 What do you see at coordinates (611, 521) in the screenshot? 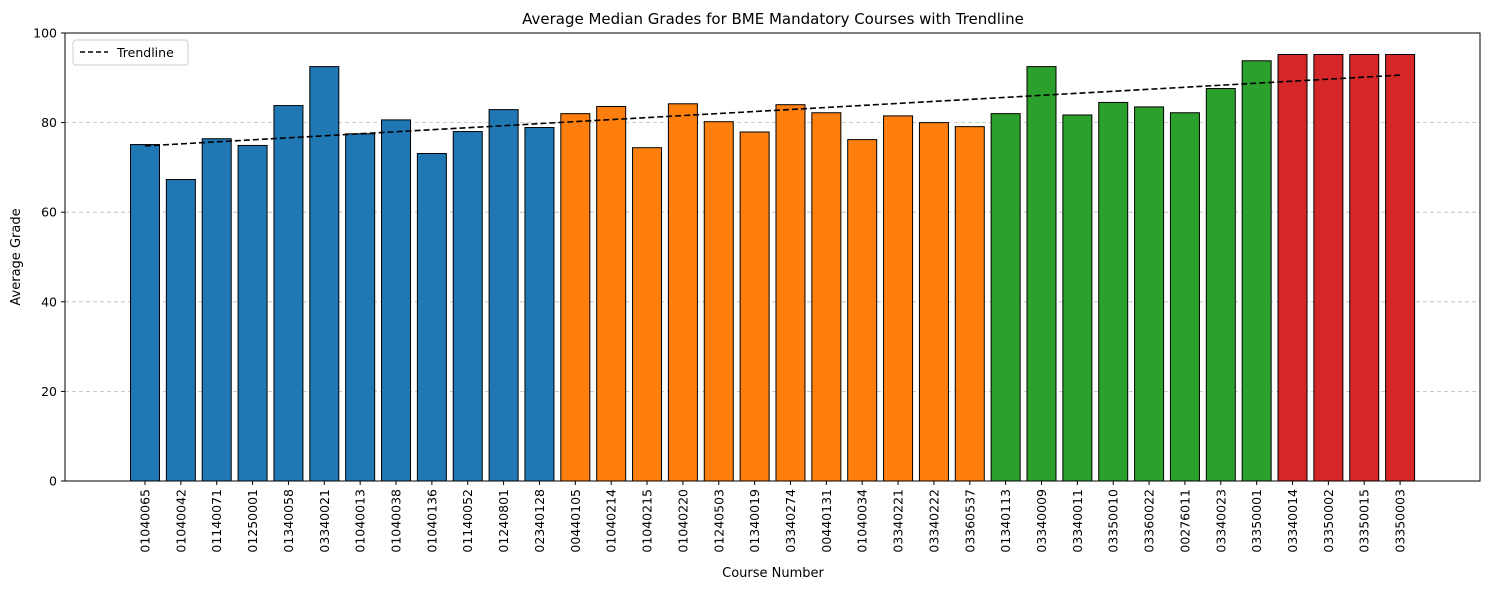
I see `x-tick-label: 01040214` at bounding box center [611, 521].